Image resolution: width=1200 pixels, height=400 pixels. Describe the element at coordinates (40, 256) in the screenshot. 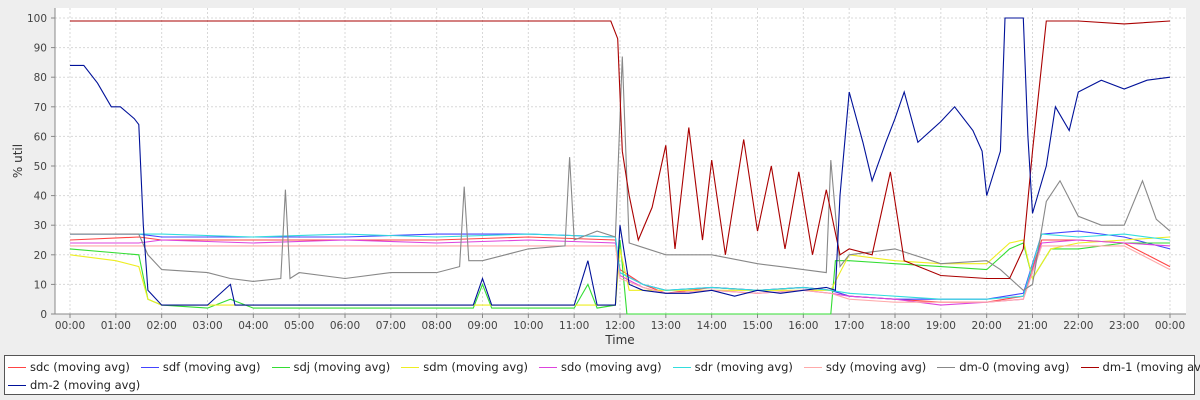

I see `y-tick-label: 20` at that location.